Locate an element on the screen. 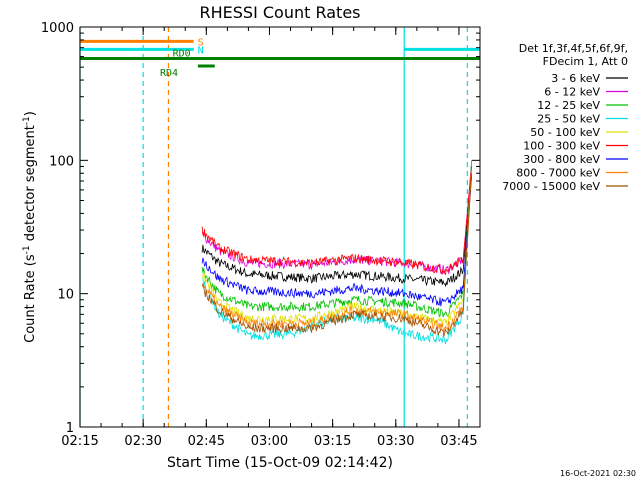  legend-header: Det 1f,3f,4f,5f,6f,9f, is located at coordinates (573, 48).